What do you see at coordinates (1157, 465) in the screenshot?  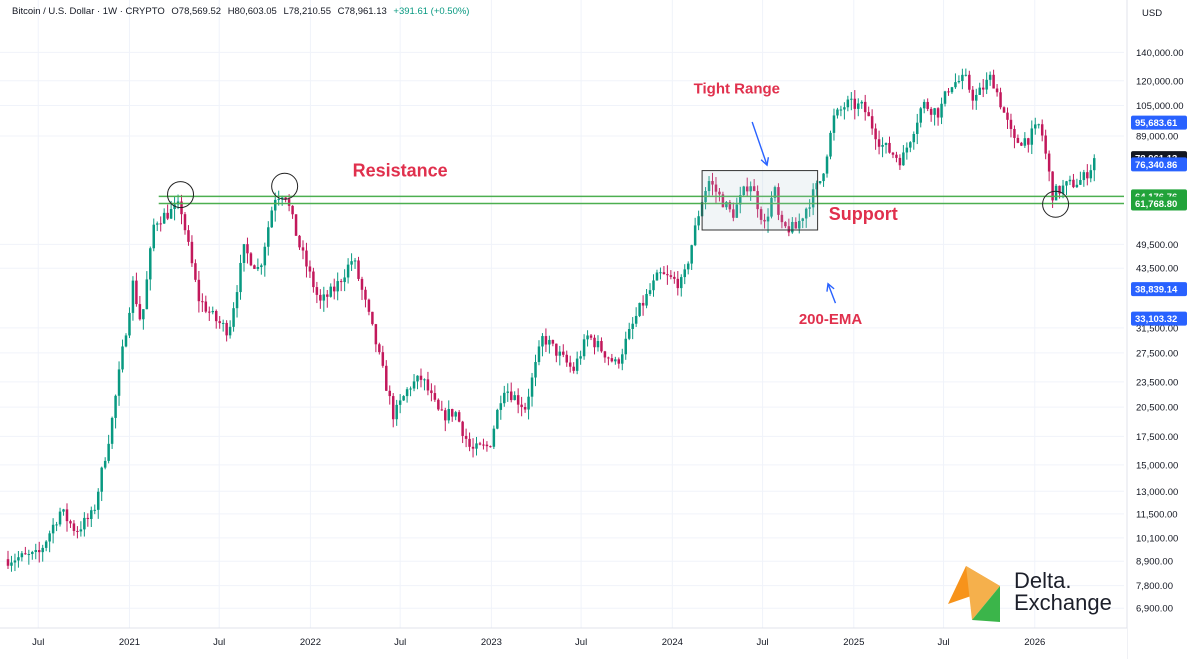 I see `price-tick-label: 15,000.00` at bounding box center [1157, 465].